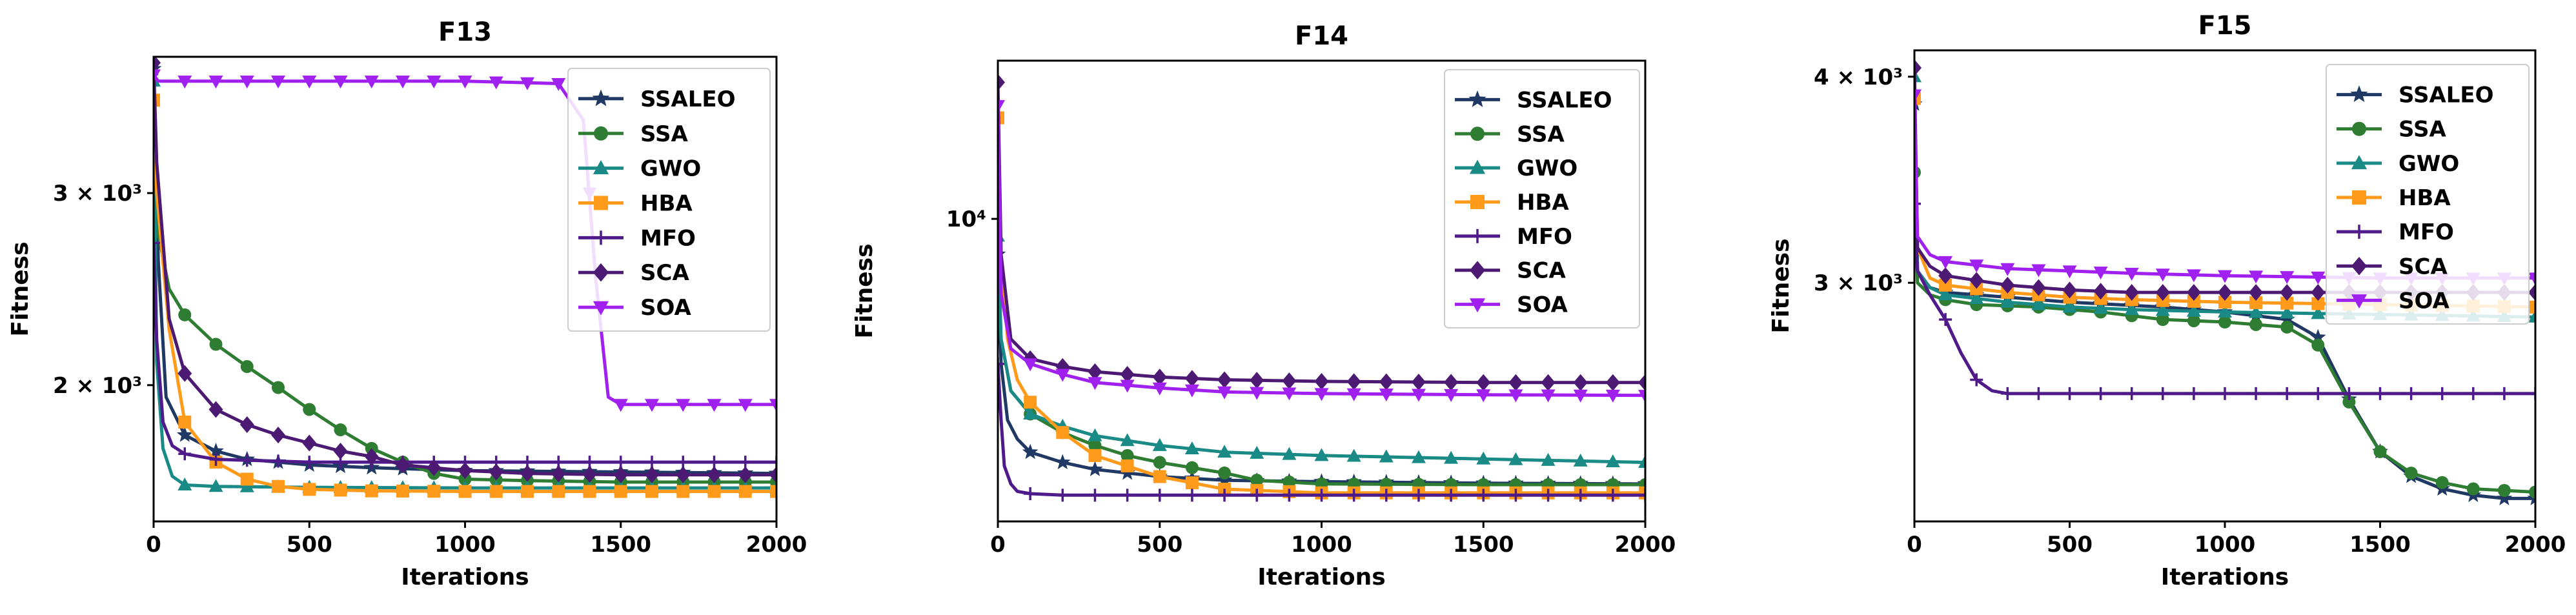 This screenshot has width=2576, height=615. Describe the element at coordinates (2359, 266) in the screenshot. I see `legend-marker-sca` at that location.